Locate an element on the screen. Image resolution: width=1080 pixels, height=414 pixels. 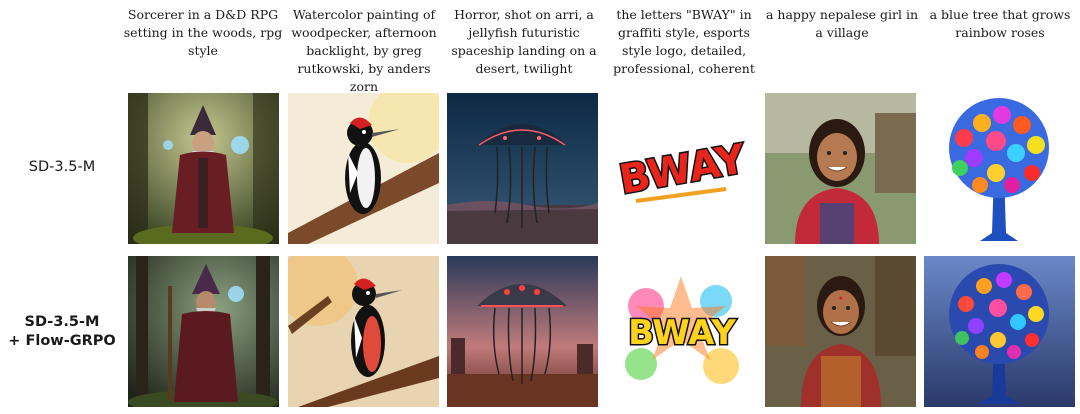
image-jellyfish-flow-grpo is located at coordinates (522, 331).